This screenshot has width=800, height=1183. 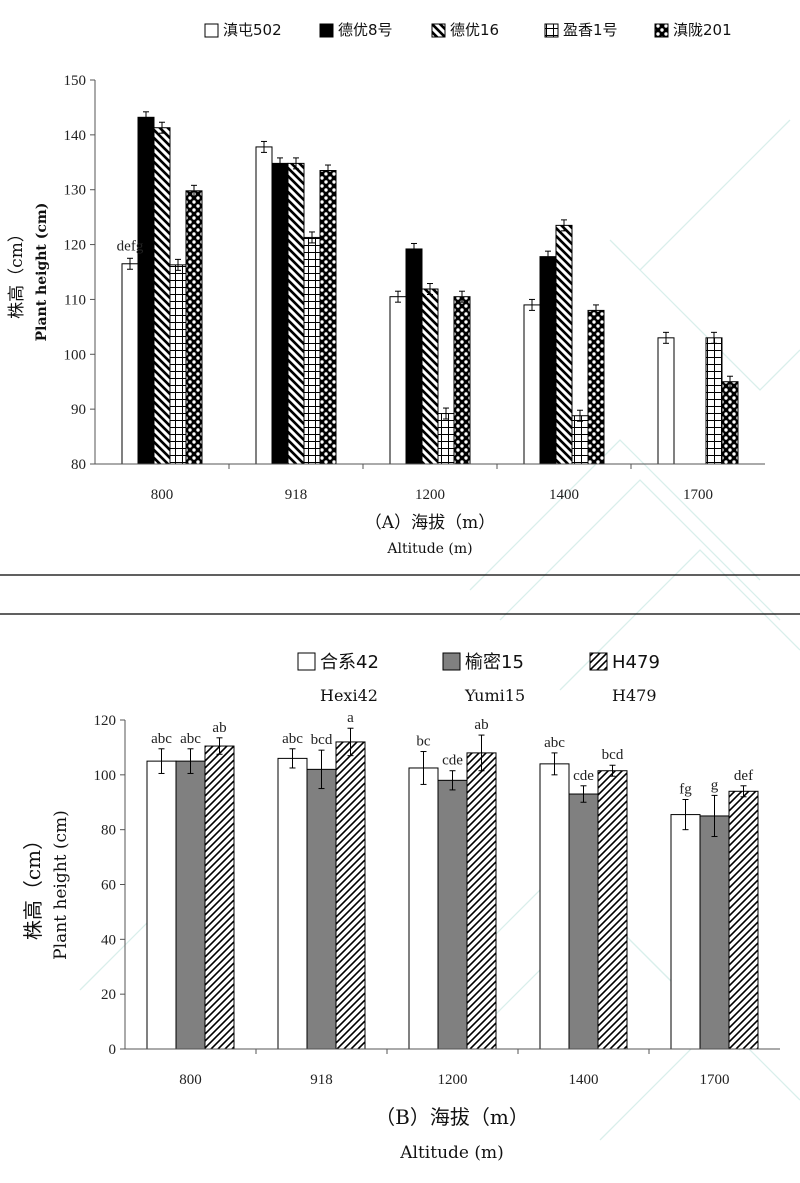 What do you see at coordinates (685, 790) in the screenshot?
I see `significance-label: fg` at bounding box center [685, 790].